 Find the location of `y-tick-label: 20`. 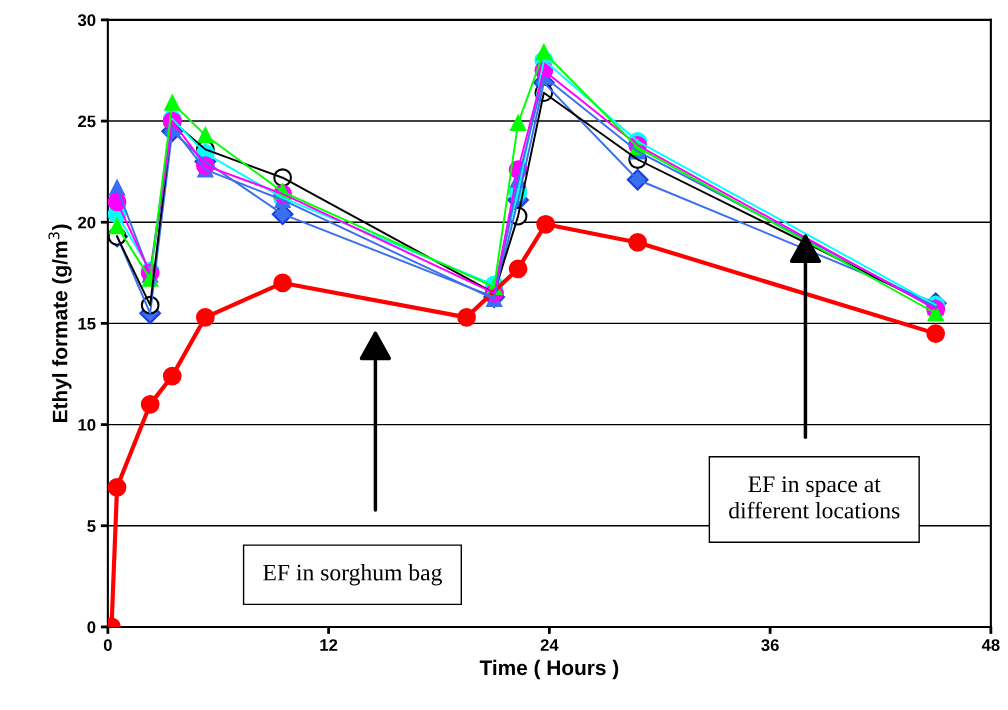

y-tick-label: 20 is located at coordinates (87, 222).